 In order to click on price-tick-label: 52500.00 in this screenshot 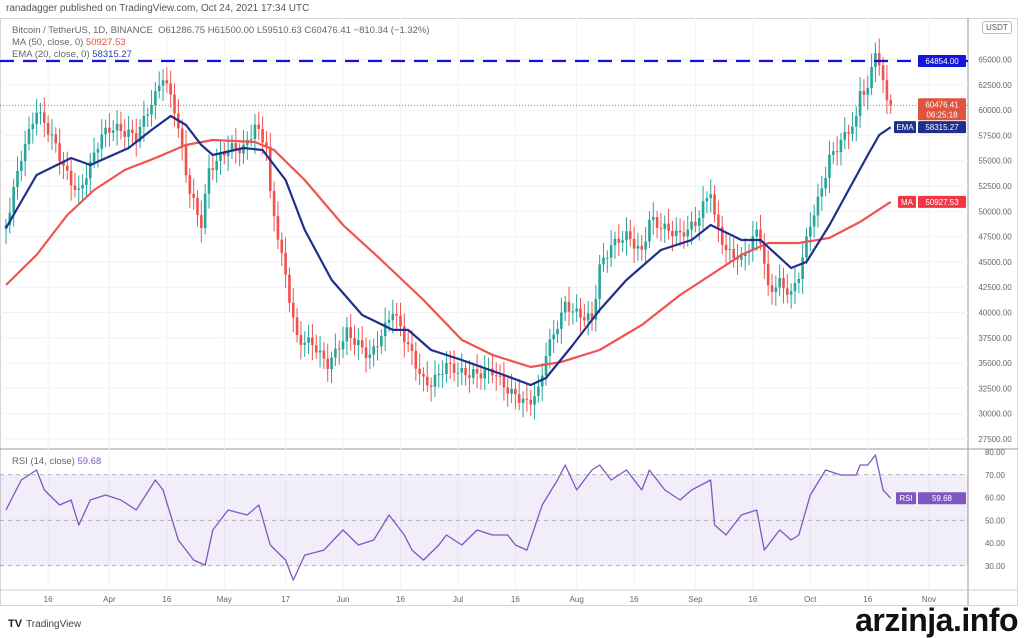, I will do `click(995, 186)`.